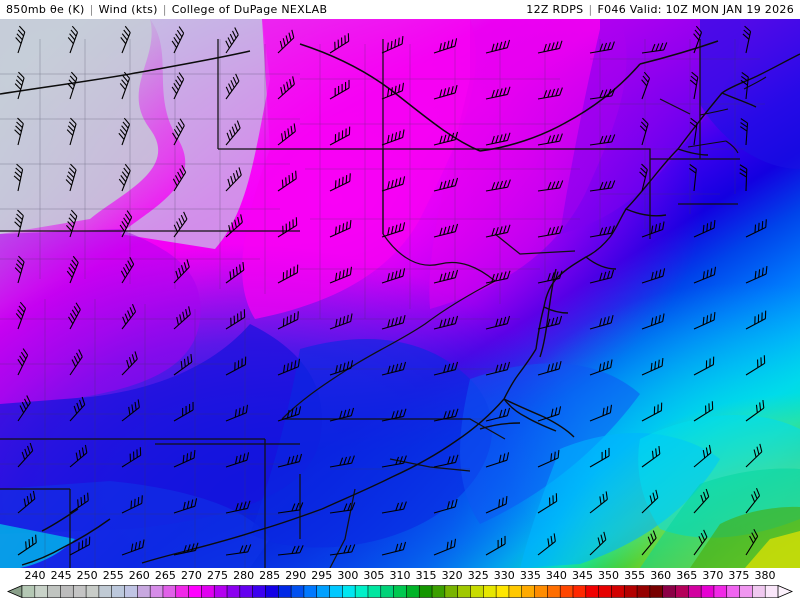 This screenshot has width=800, height=600. What do you see at coordinates (635, 575) in the screenshot?
I see `colorbar-tick-label: 355` at bounding box center [635, 575].